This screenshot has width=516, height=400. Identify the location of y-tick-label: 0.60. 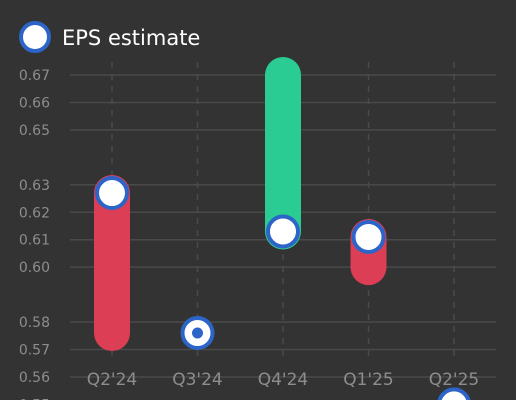
(34, 268).